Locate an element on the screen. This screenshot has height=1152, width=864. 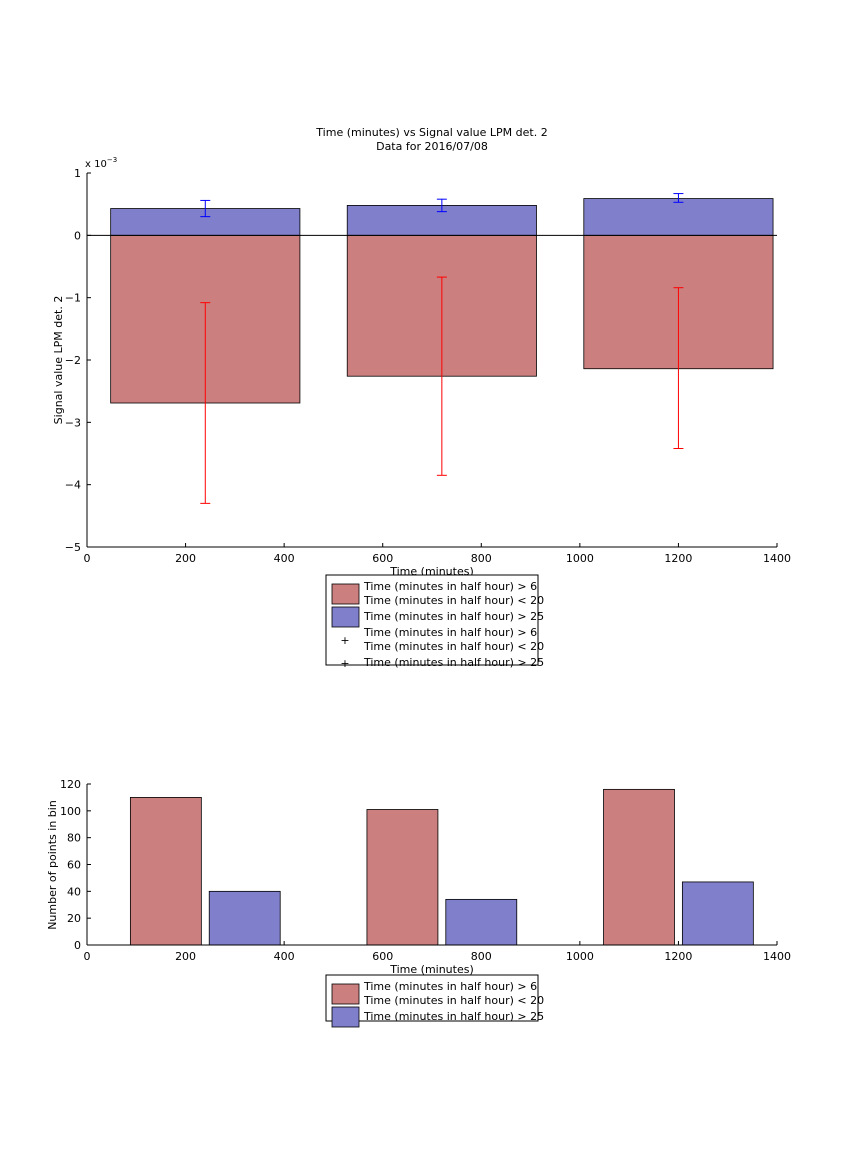
y-tick-label: 60 is located at coordinates (74, 865).